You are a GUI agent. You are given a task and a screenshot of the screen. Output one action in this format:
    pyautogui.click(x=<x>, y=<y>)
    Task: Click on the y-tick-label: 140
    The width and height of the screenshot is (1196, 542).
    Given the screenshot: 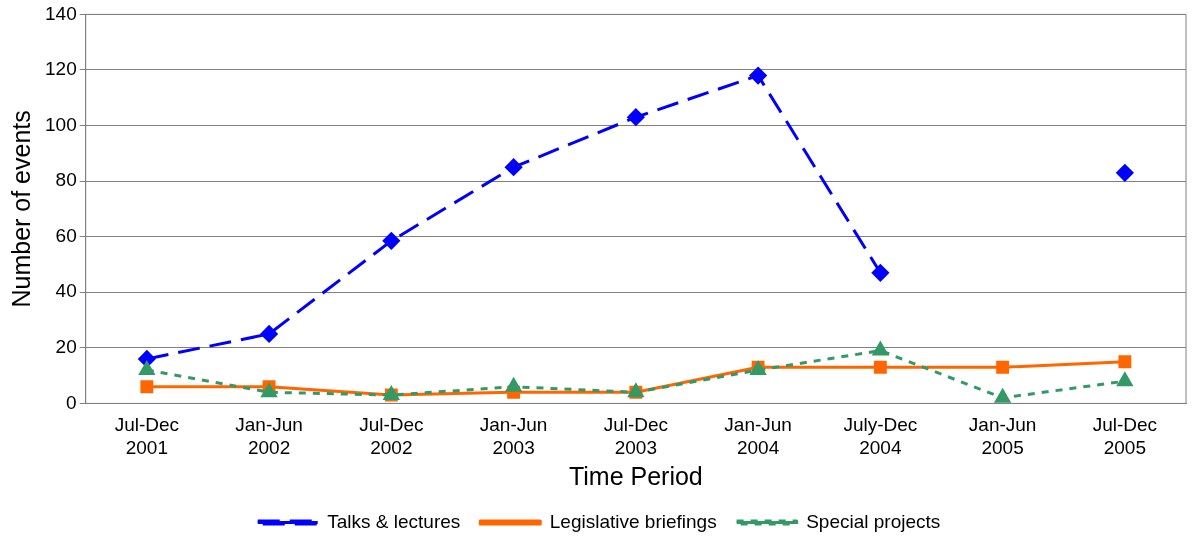 What is the action you would take?
    pyautogui.click(x=61, y=13)
    